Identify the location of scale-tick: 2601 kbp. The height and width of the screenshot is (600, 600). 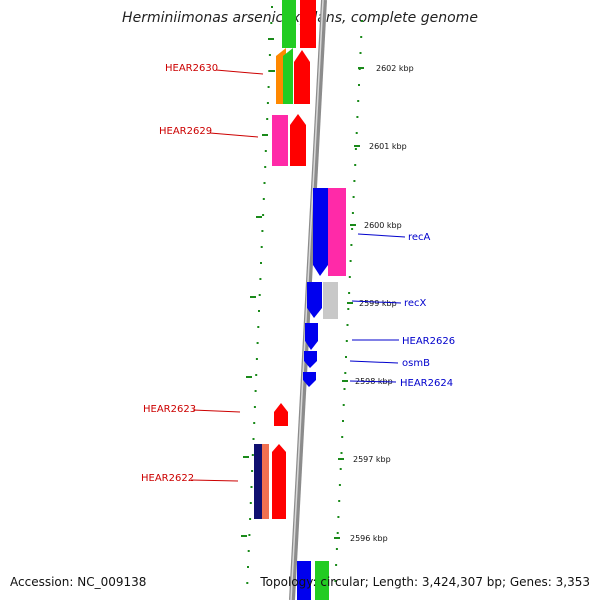
(380, 146).